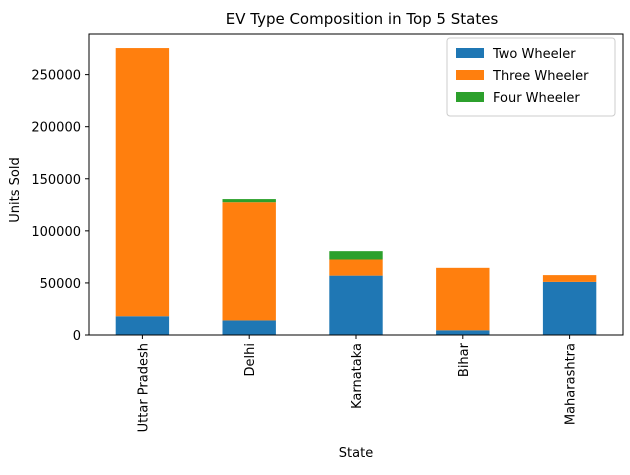 The height and width of the screenshot is (475, 630). I want to click on bar-two-wheeler-karnataka, so click(356, 305).